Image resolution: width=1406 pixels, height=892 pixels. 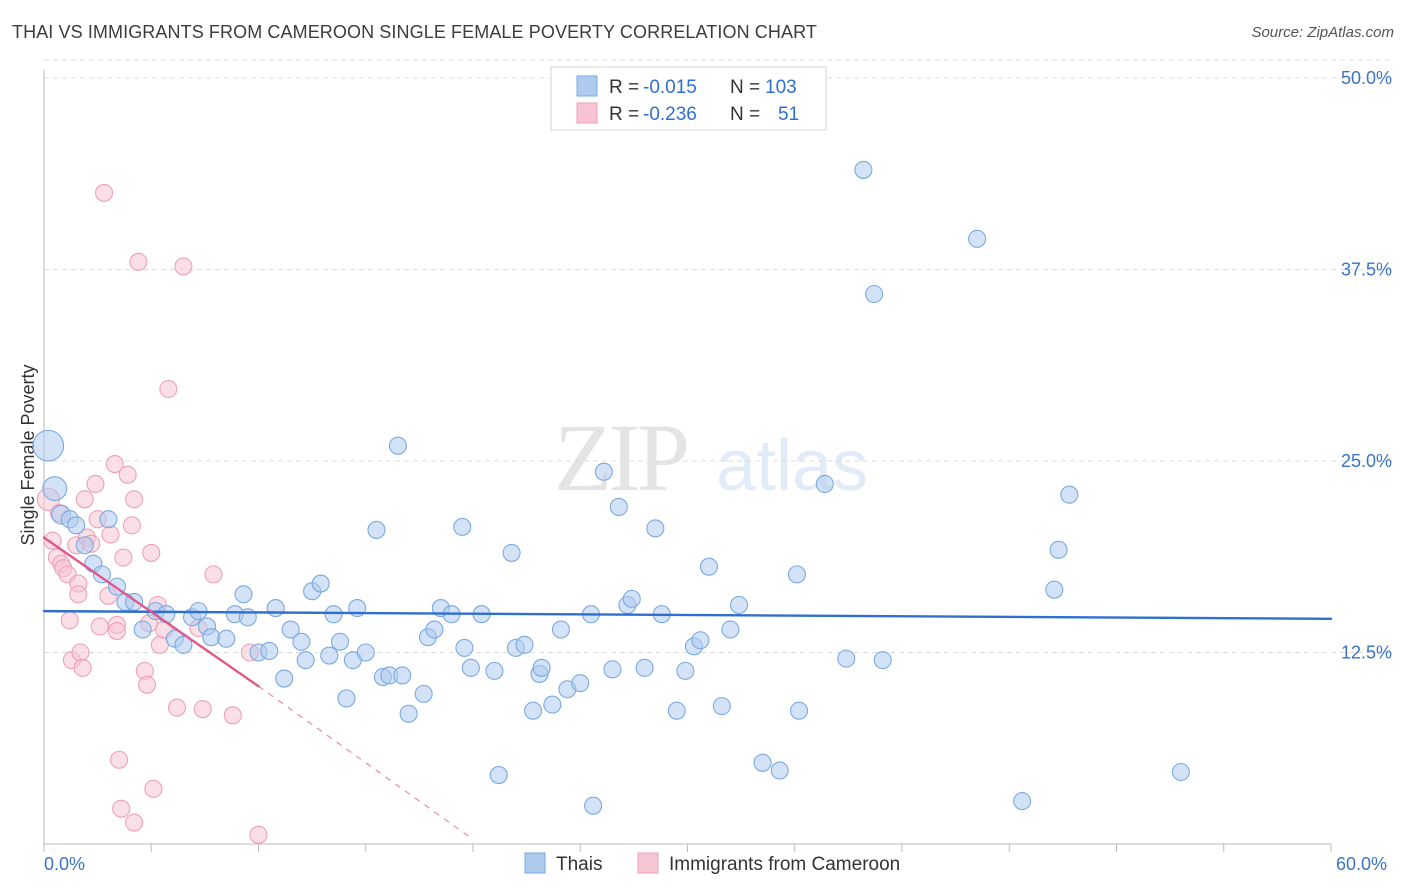 What do you see at coordinates (1366, 78) in the screenshot?
I see `y-tick-label: 50.0%` at bounding box center [1366, 78].